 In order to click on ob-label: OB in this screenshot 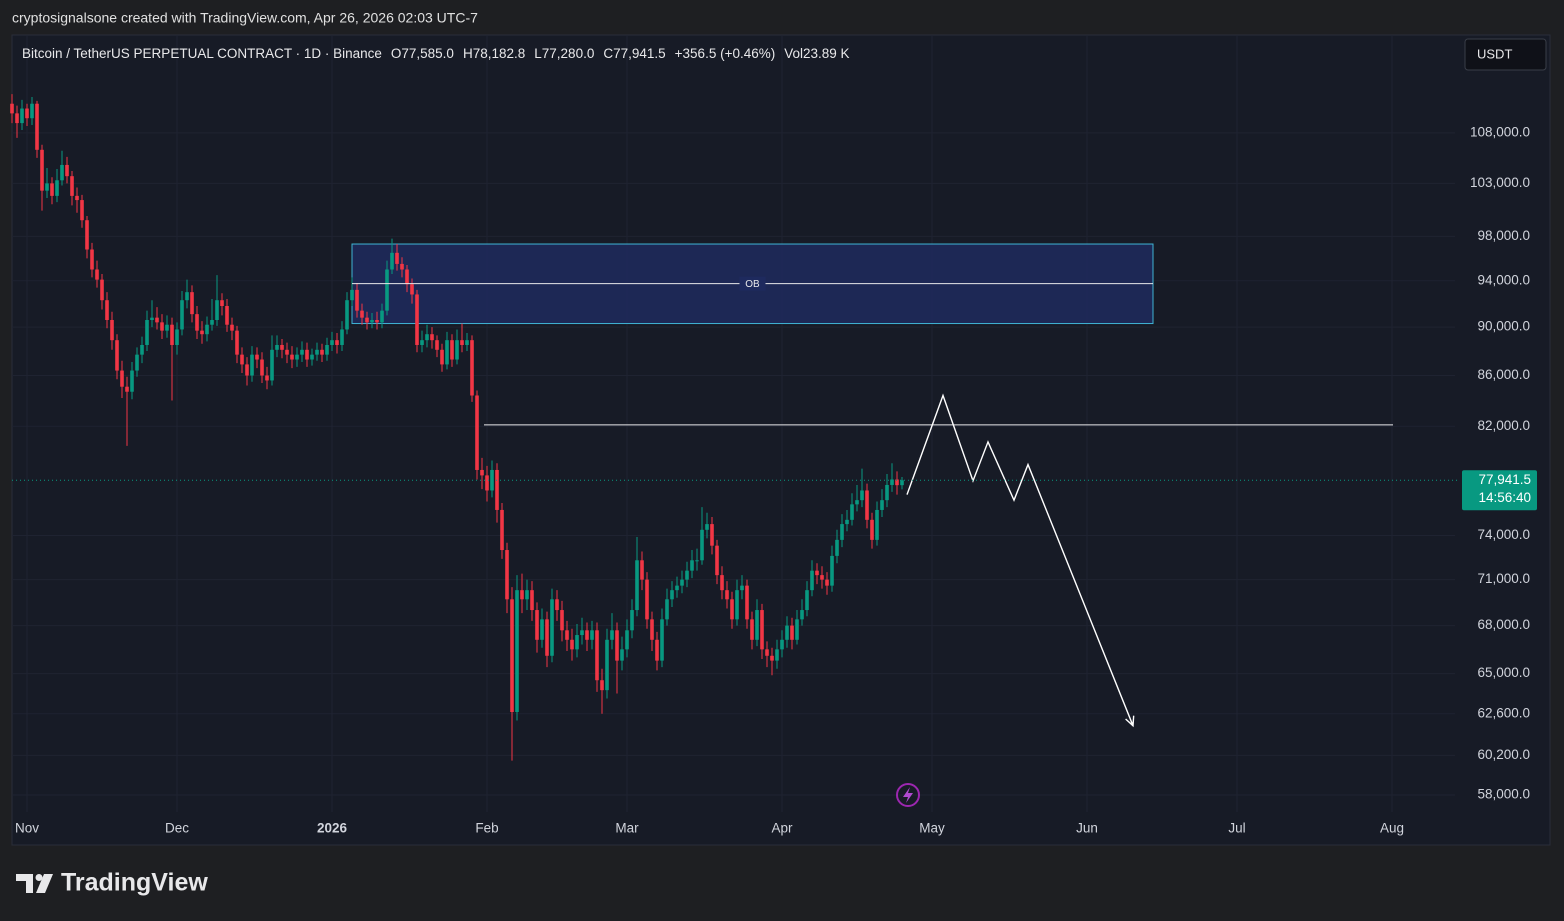, I will do `click(752, 284)`.